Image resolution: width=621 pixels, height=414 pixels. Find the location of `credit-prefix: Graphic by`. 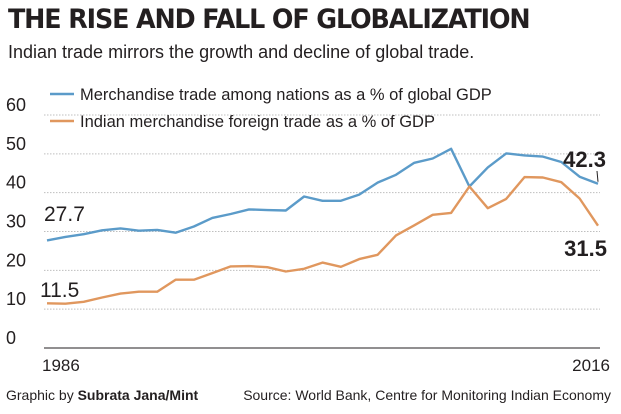

credit-prefix: Graphic by is located at coordinates (42, 395).